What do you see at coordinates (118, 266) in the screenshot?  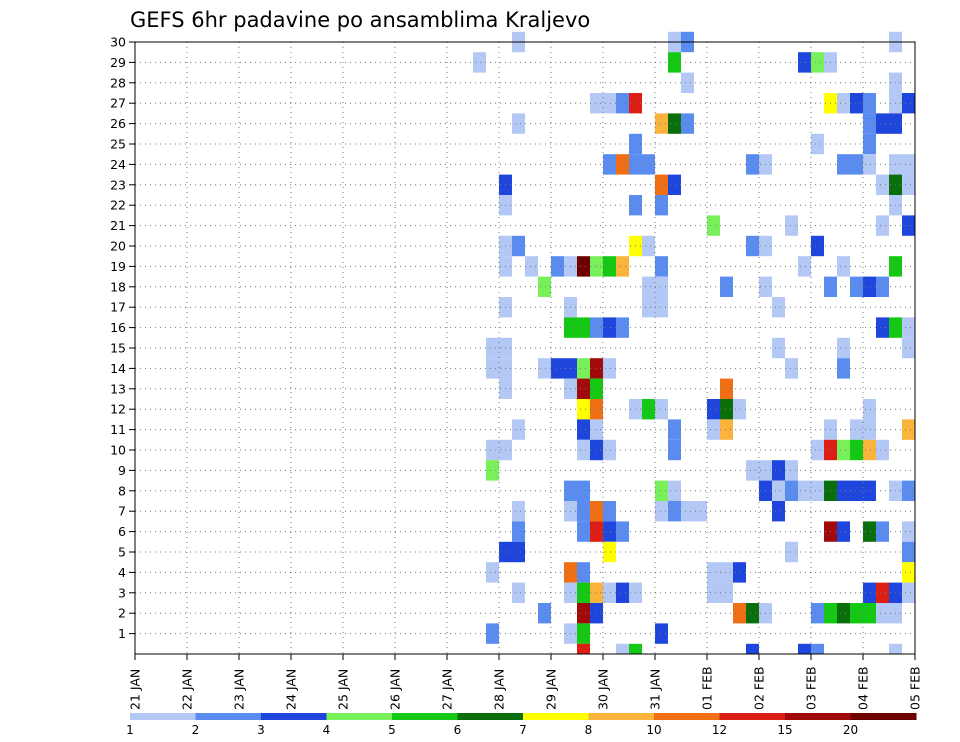 I see `y-tick-label: 19` at bounding box center [118, 266].